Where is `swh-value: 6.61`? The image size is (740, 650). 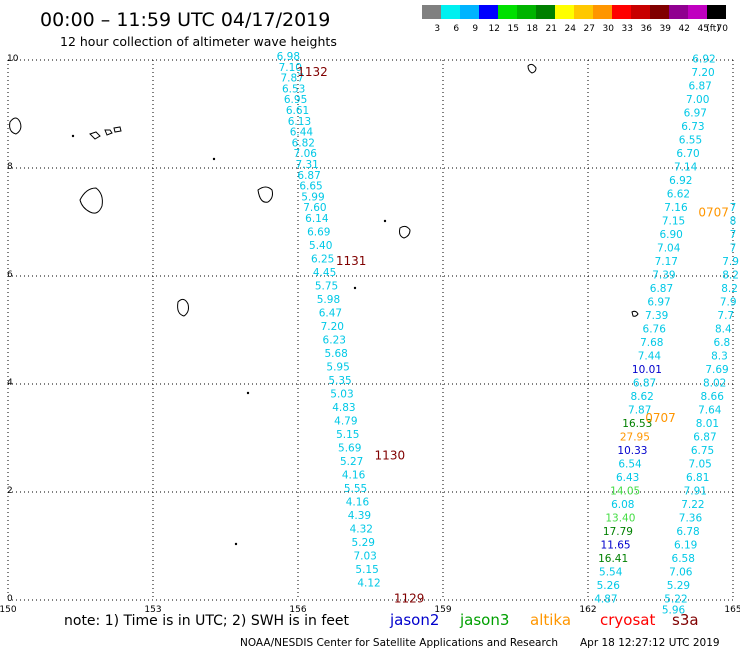
swh-value: 6.61 is located at coordinates (297, 111).